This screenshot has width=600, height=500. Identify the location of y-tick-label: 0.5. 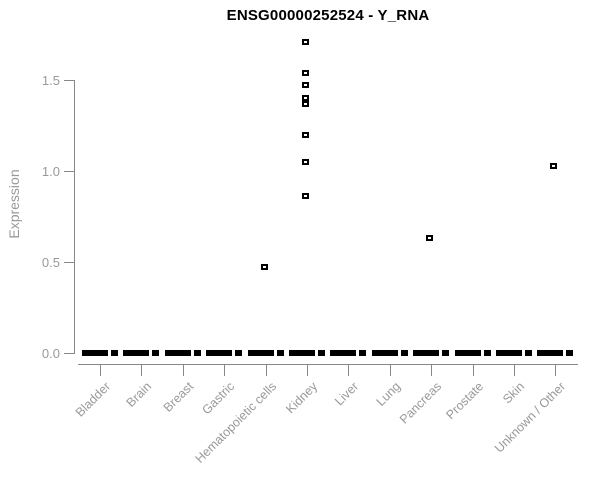
(50, 262).